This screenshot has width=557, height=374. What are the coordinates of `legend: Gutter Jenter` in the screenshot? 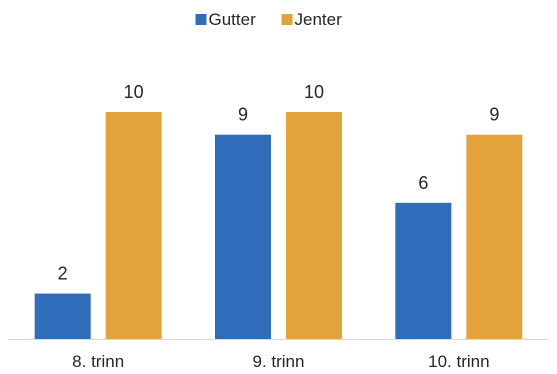 It's located at (269, 19).